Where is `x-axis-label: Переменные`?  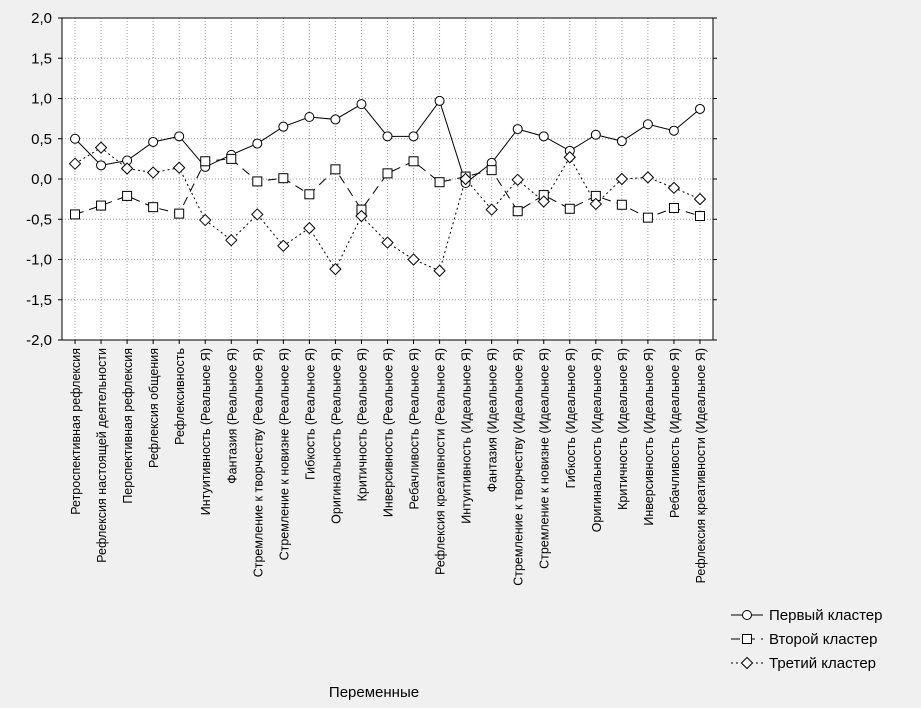 x-axis-label: Переменные is located at coordinates (374, 692).